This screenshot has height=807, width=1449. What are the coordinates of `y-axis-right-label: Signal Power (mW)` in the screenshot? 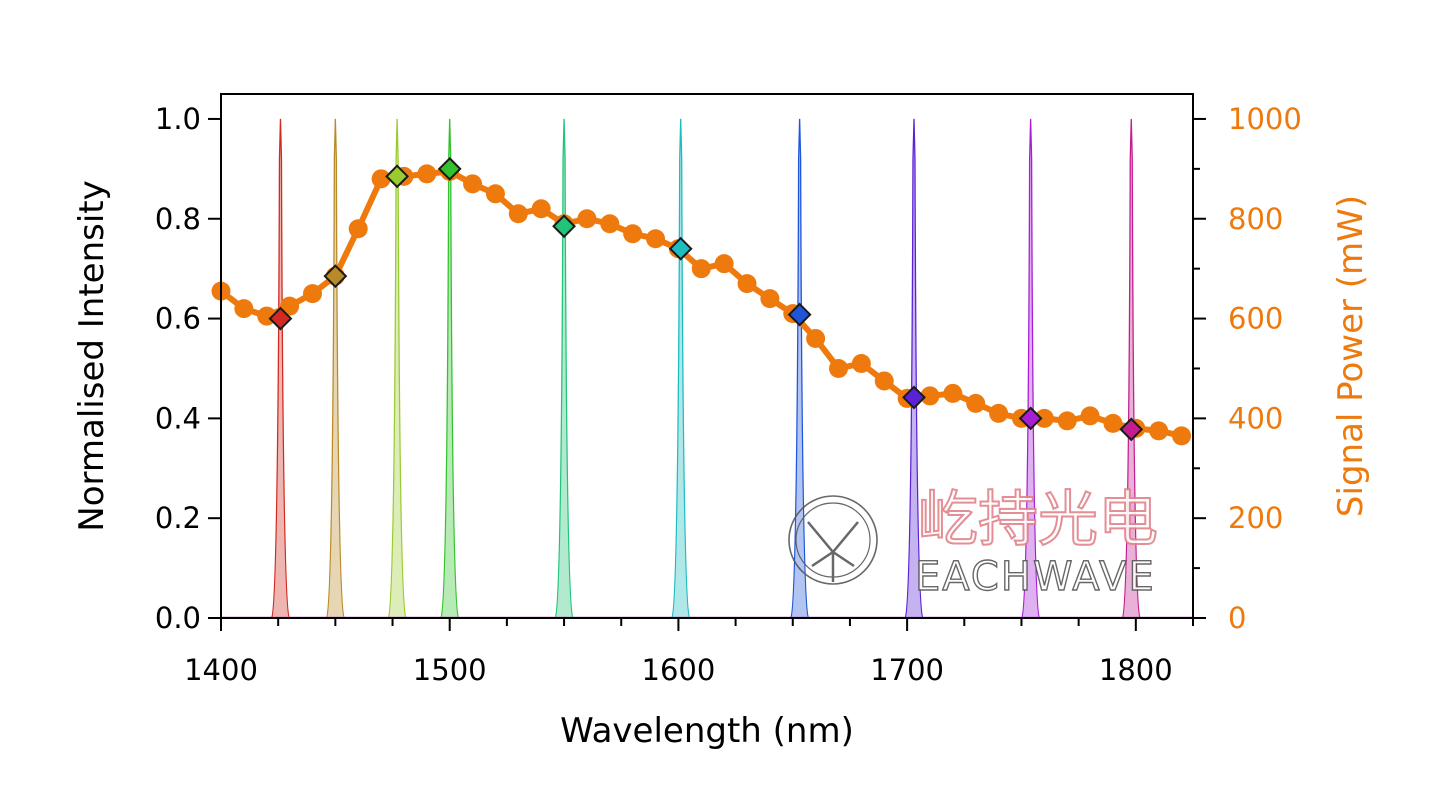 It's located at (1351, 356).